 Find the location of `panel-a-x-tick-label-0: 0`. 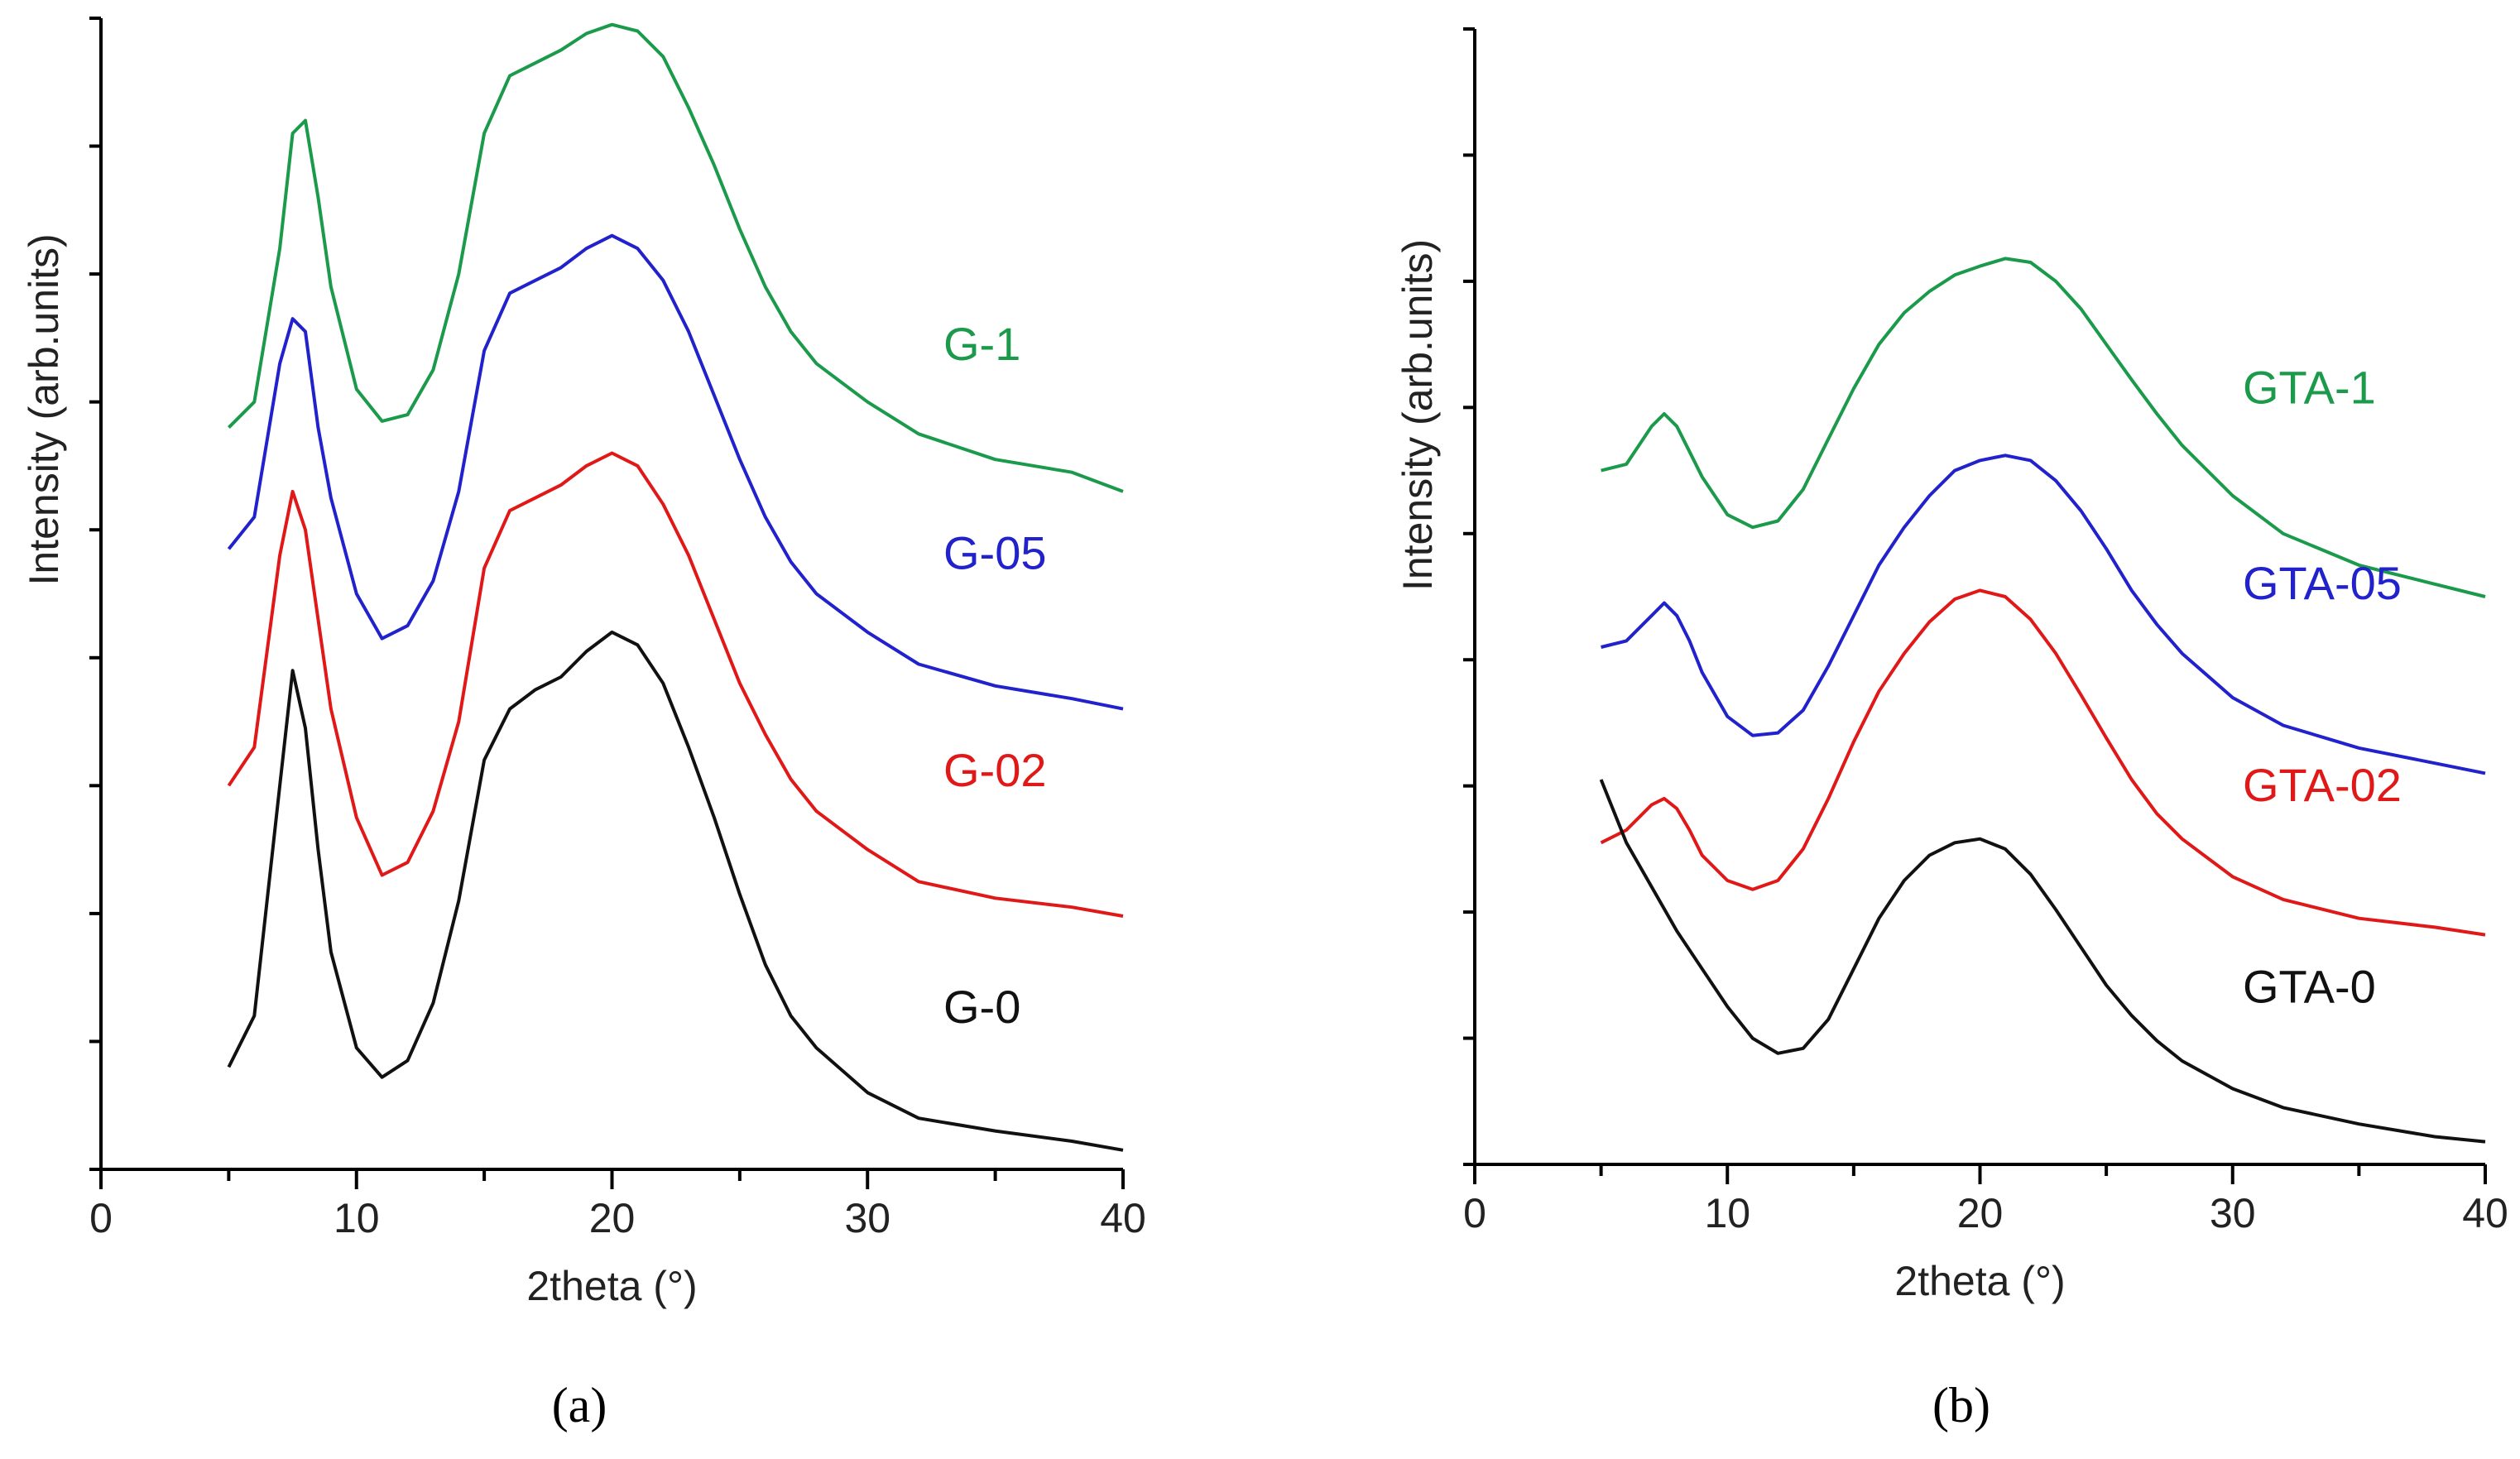

panel-a-x-tick-label-0: 0 is located at coordinates (101, 1218).